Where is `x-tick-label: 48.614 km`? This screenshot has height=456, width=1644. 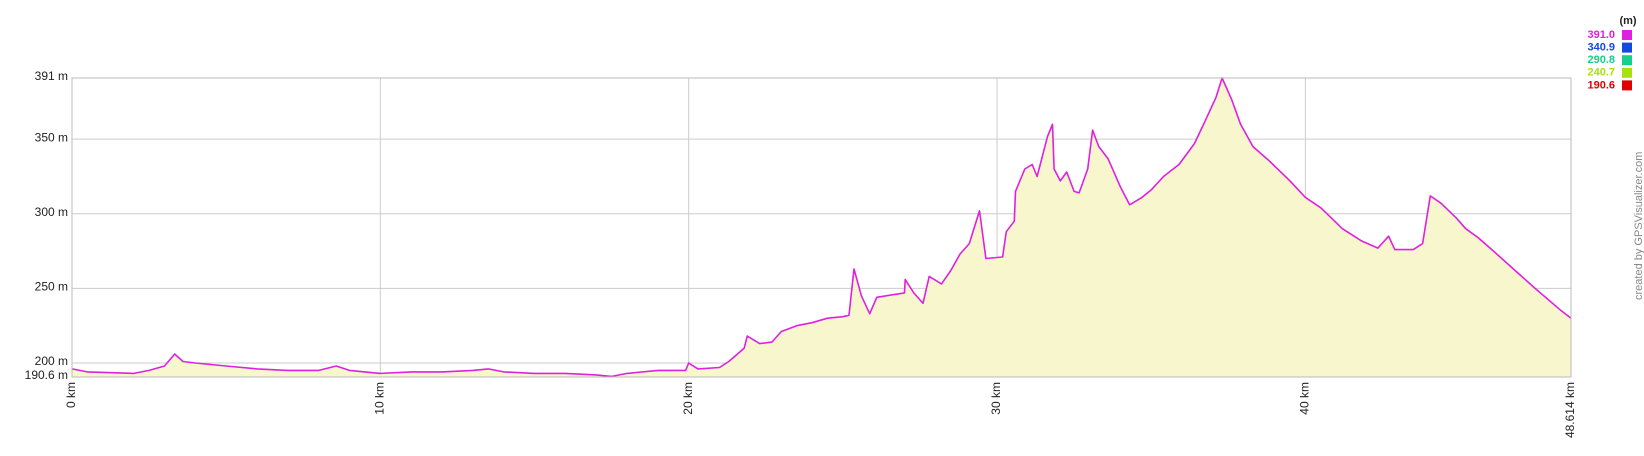
x-tick-label: 48.614 km is located at coordinates (1570, 410).